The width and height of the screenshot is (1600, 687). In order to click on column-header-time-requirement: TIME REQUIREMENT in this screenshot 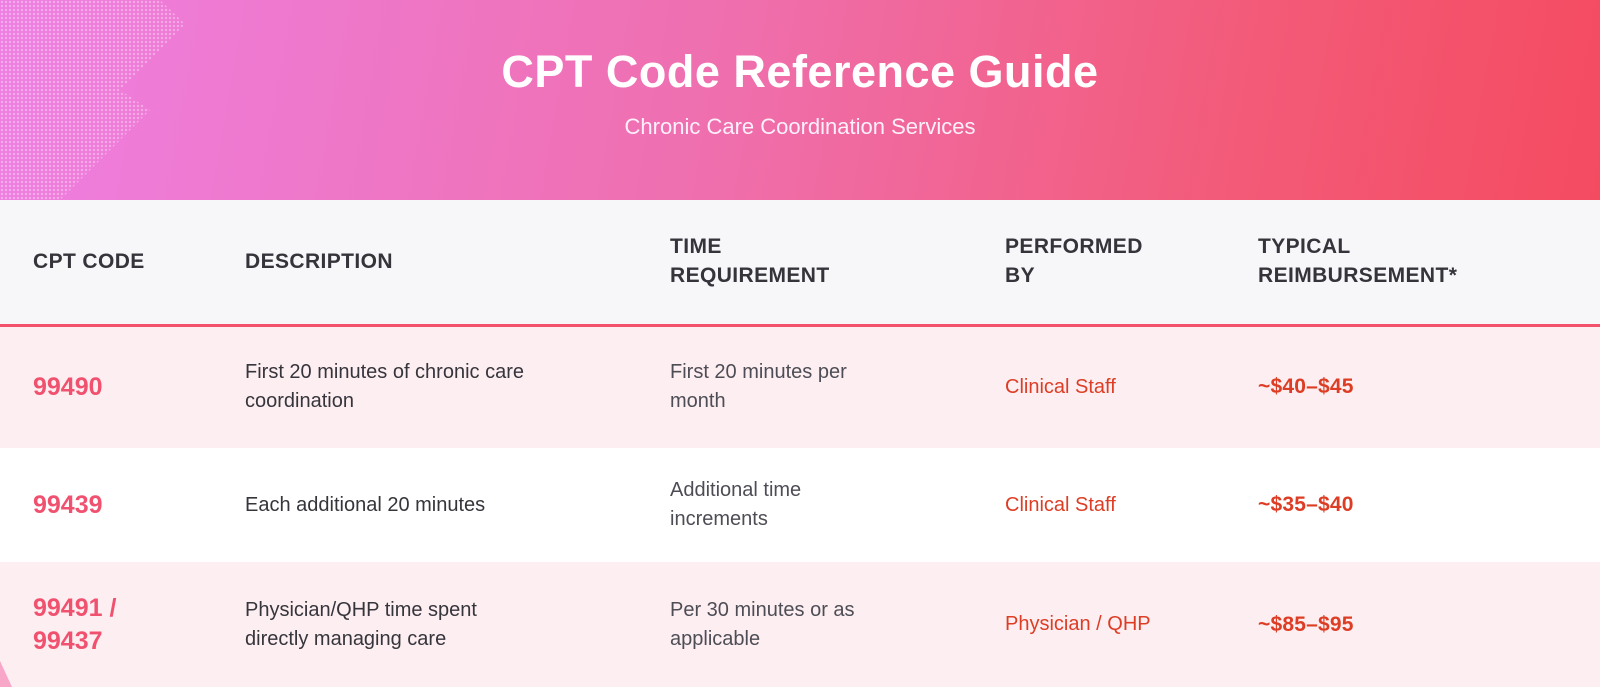, I will do `click(804, 263)`.